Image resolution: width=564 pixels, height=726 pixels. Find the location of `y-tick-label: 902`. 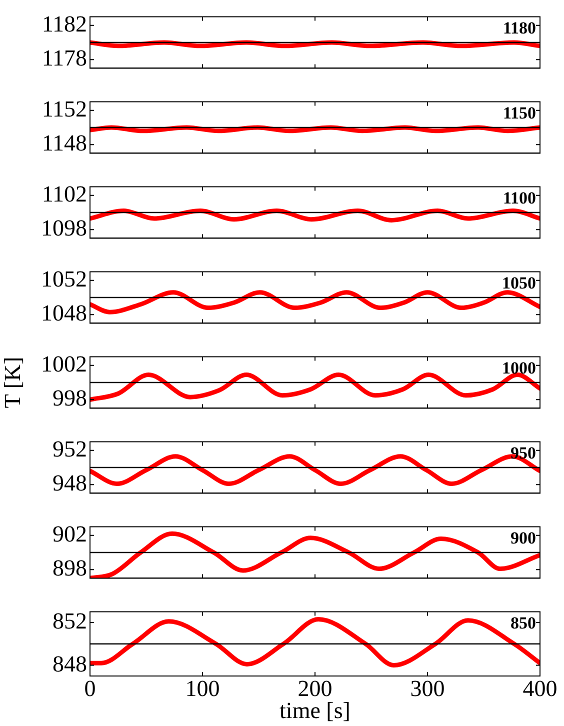

y-tick-label: 902 is located at coordinates (69, 533).